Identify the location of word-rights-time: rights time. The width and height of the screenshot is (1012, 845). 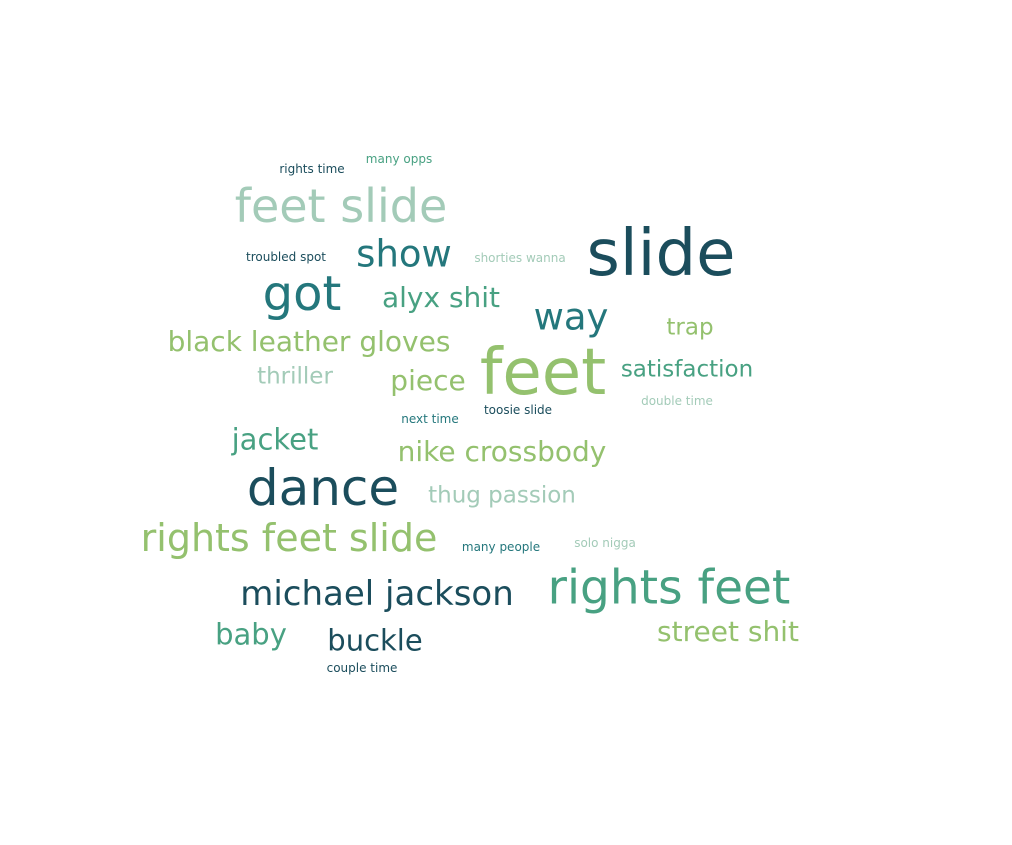
(312, 169).